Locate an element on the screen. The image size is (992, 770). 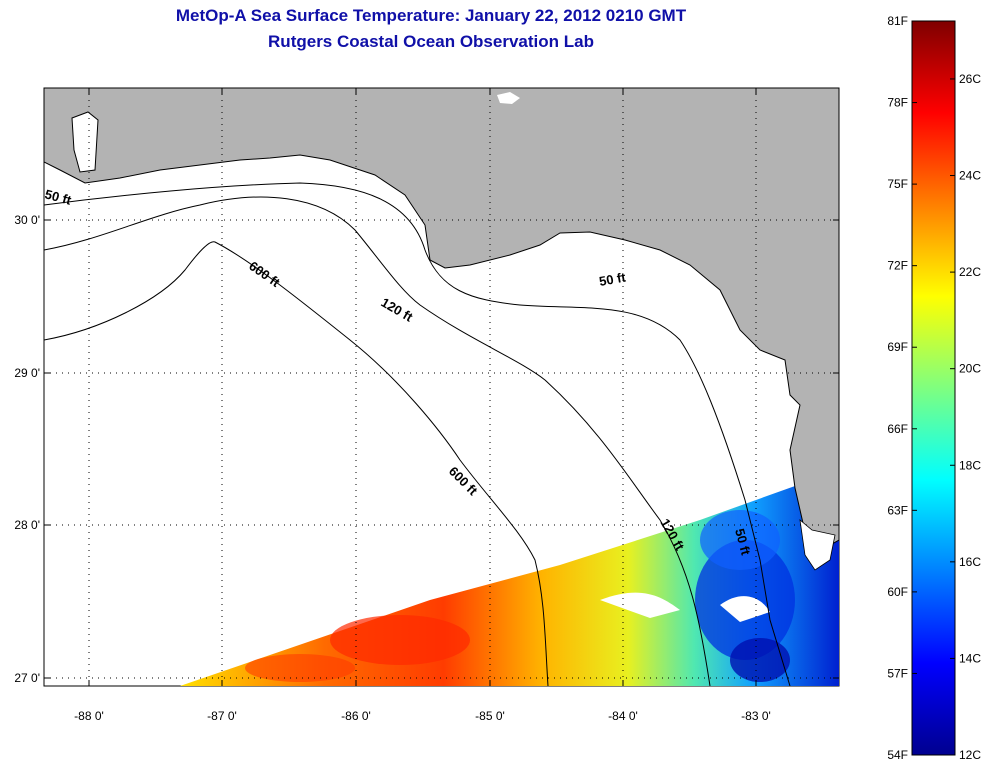
y-tick-label: 27 0' is located at coordinates (27, 678).